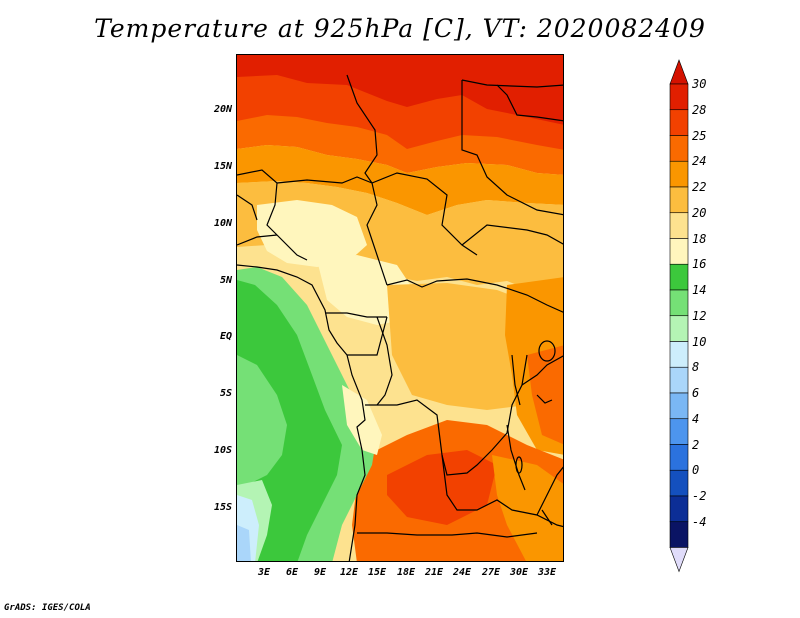  What do you see at coordinates (527, 508) in the screenshot?
I see `field-band-24-se` at bounding box center [527, 508].